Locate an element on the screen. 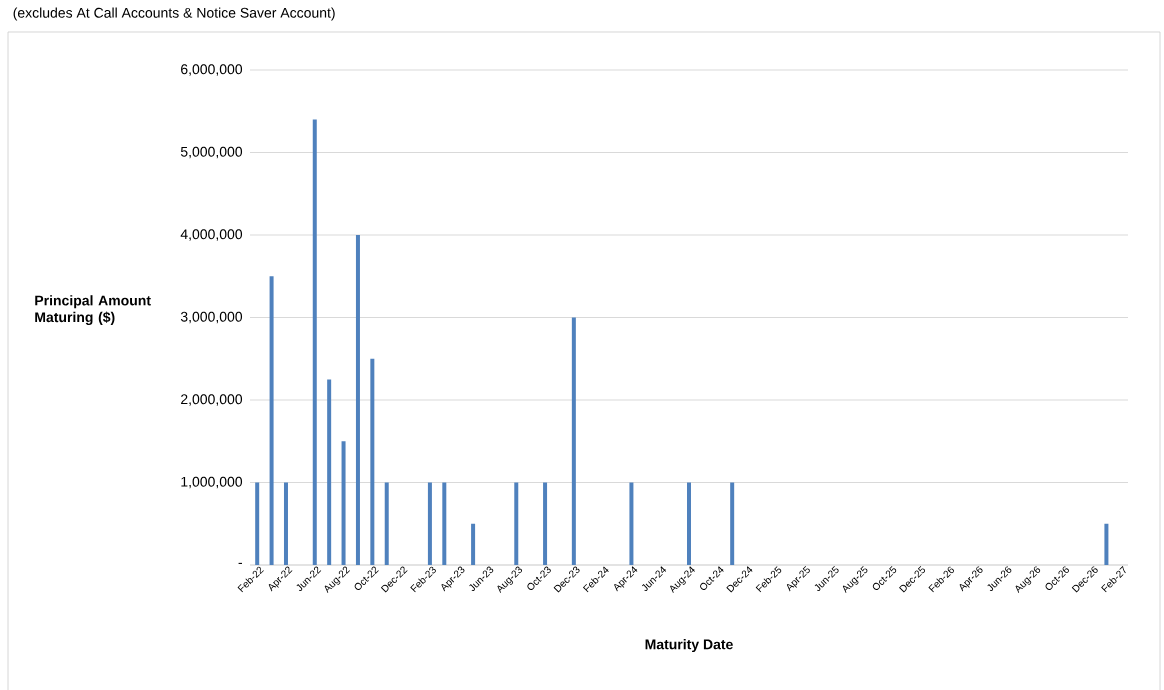 The height and width of the screenshot is (690, 1164). y-tick-label: 6,000,000 is located at coordinates (212, 70).